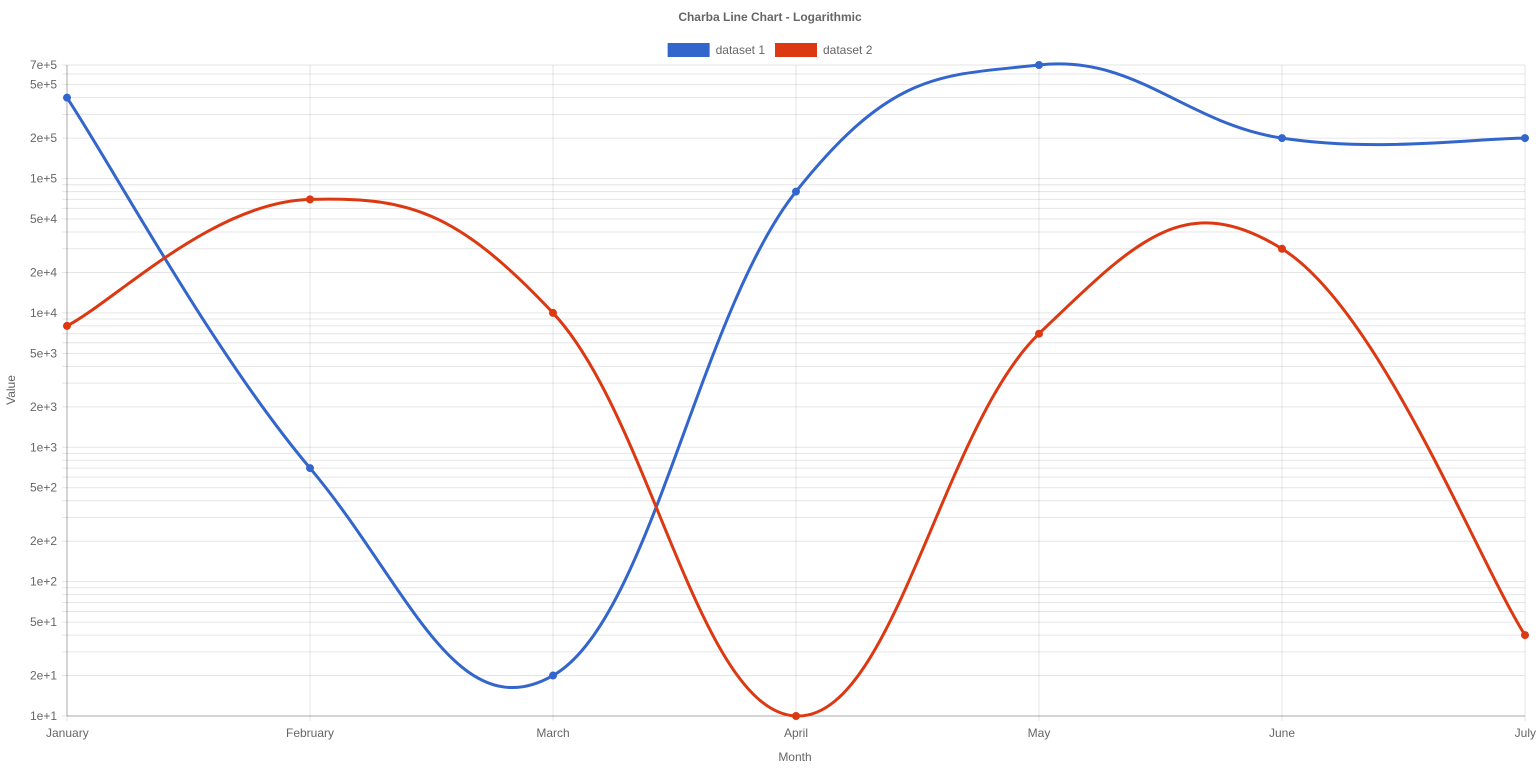 The width and height of the screenshot is (1539, 769). I want to click on y-tick-label: 1e+3, so click(43, 447).